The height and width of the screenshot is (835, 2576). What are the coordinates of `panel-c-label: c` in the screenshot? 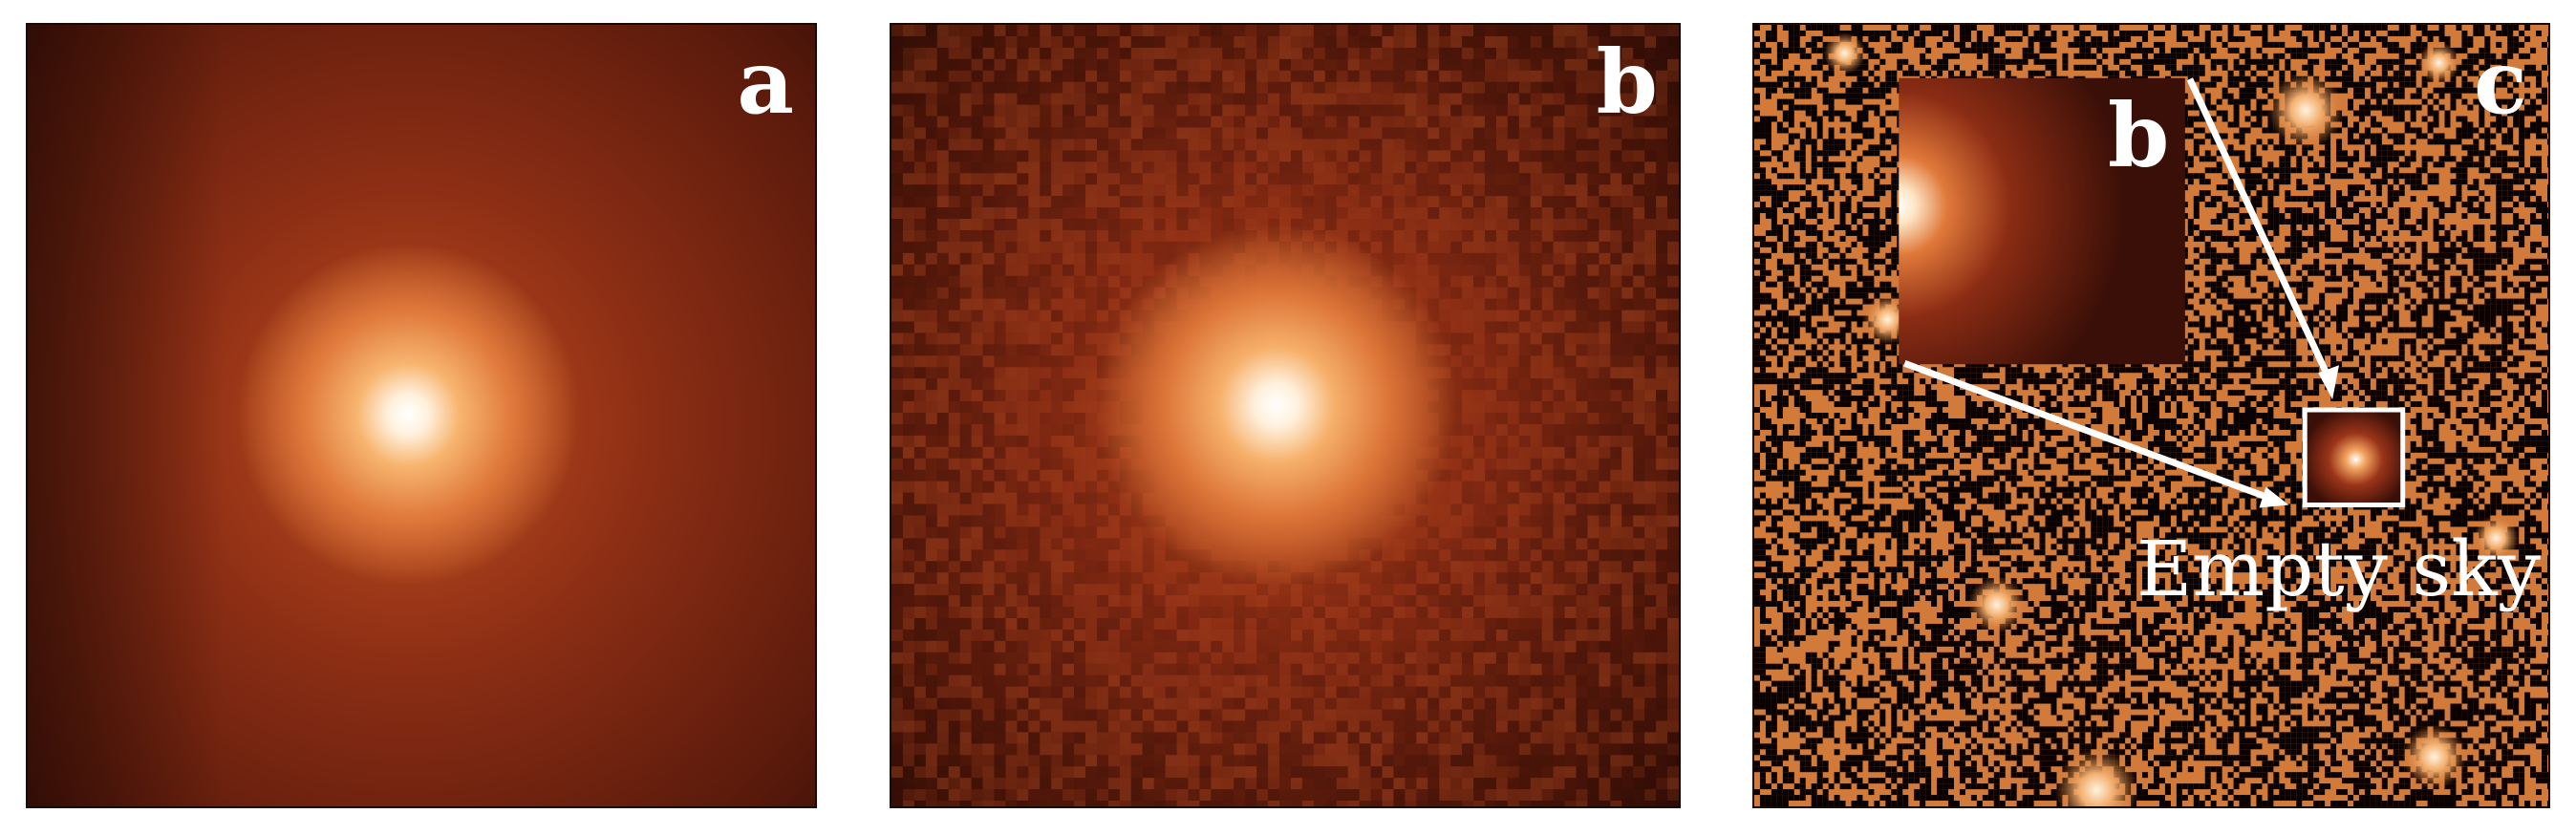 It's located at (2500, 82).